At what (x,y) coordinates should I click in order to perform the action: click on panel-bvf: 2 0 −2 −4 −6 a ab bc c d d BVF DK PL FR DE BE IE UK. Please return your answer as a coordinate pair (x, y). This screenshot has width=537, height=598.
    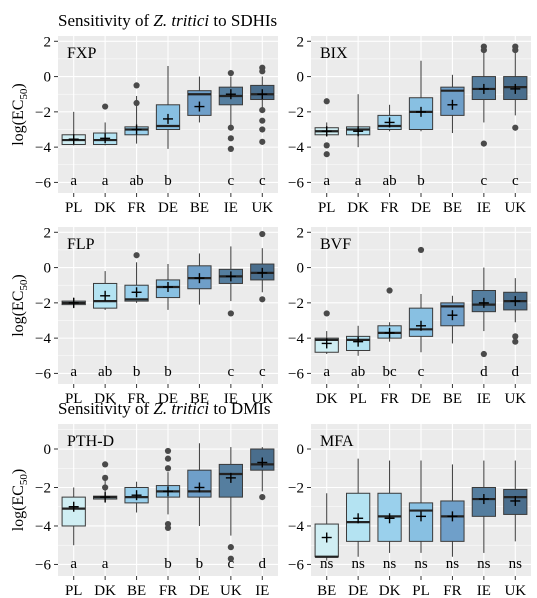
    Looking at the image, I should click on (409, 316).